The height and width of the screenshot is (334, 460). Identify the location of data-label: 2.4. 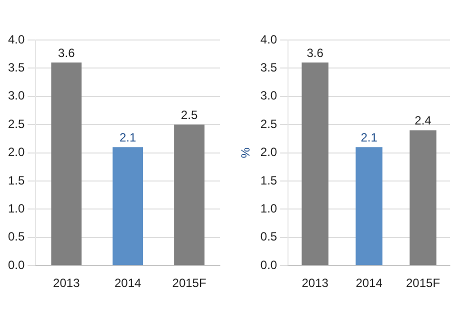
(423, 121).